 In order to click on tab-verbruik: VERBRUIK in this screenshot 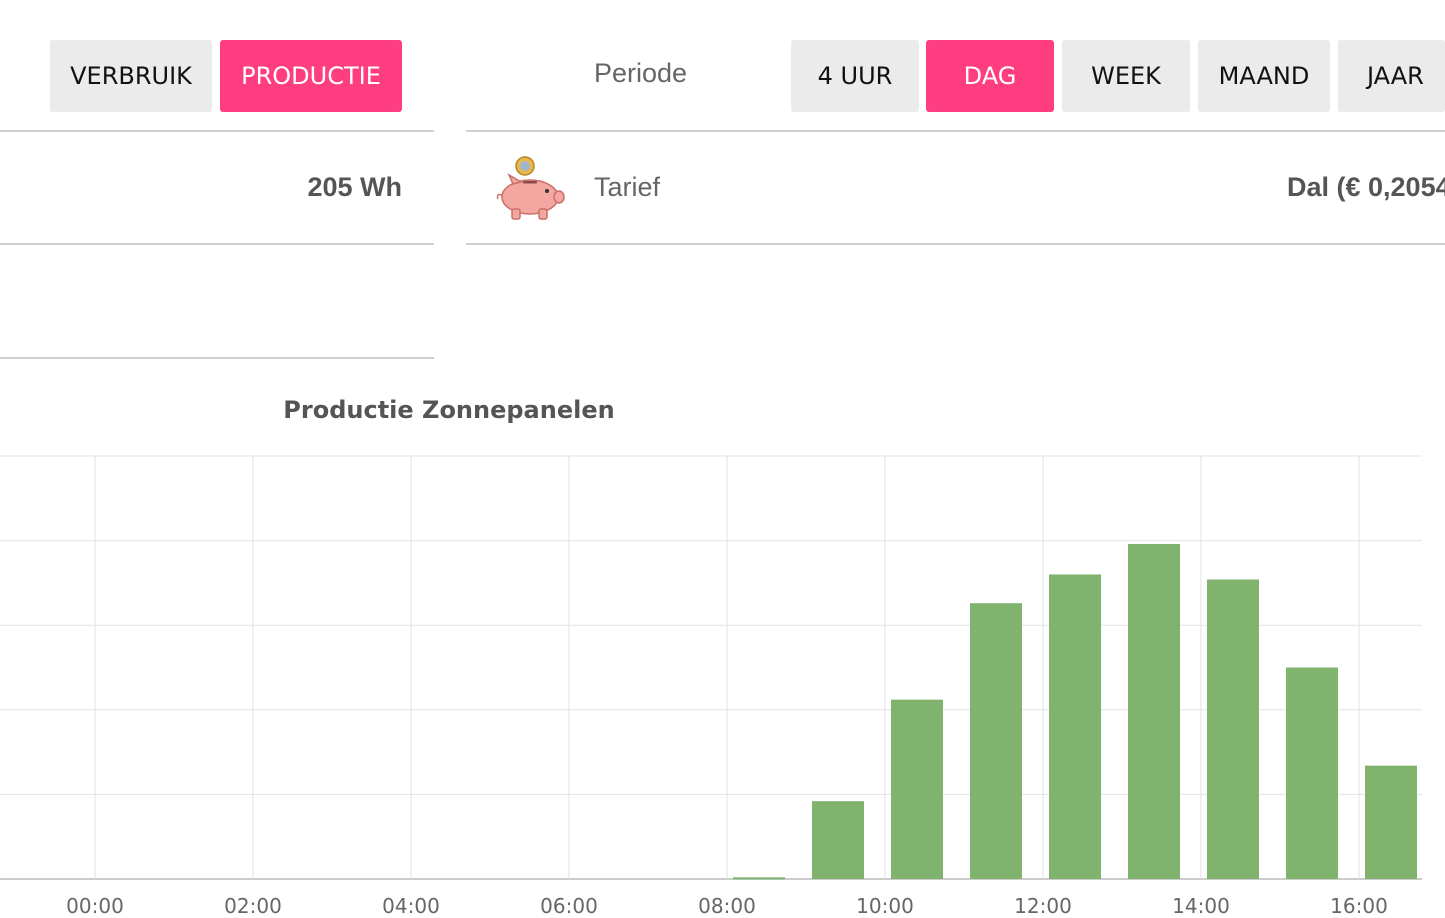, I will do `click(131, 76)`.